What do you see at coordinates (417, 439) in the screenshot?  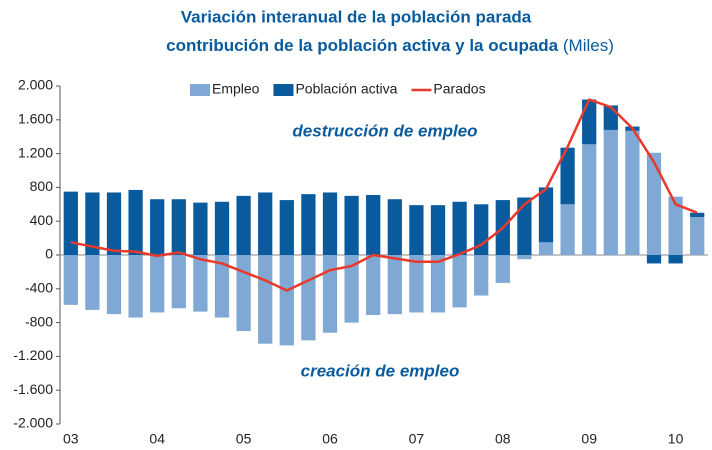 I see `x-tick-label: 07` at bounding box center [417, 439].